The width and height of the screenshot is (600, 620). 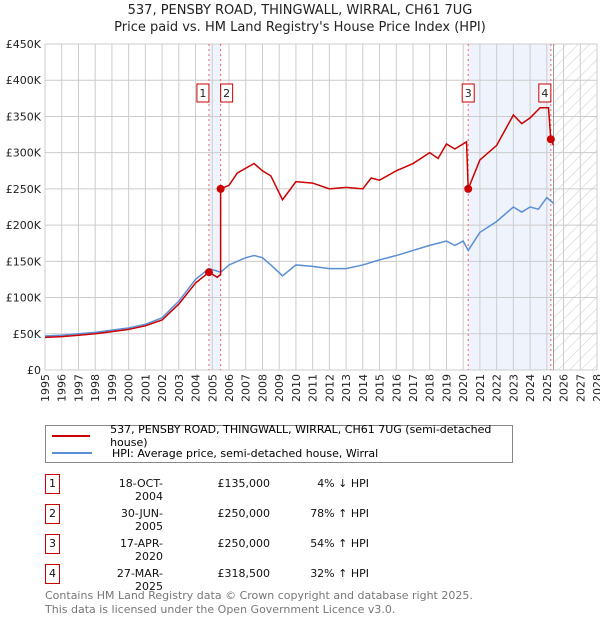 I want to click on y-tick-label: £400K, so click(x=24, y=80).